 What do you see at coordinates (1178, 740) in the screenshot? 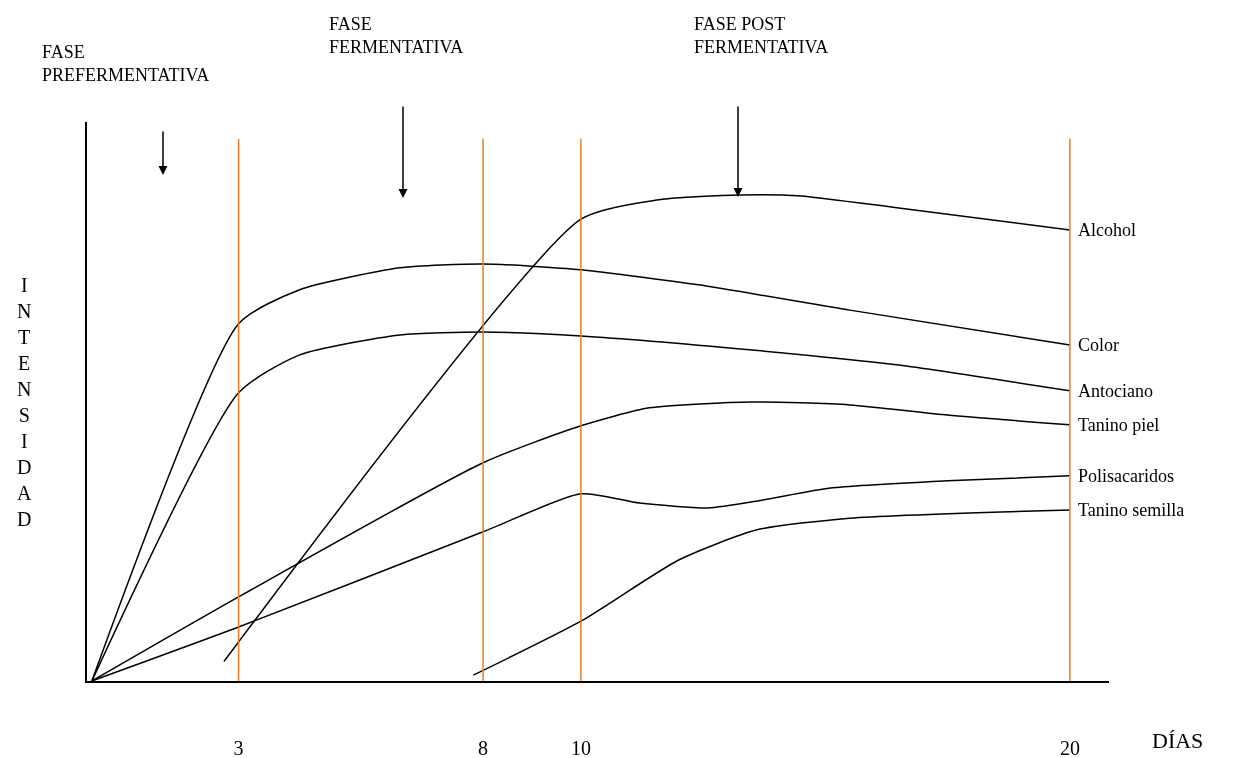
I see `x-axis-title: DÍAS` at bounding box center [1178, 740].